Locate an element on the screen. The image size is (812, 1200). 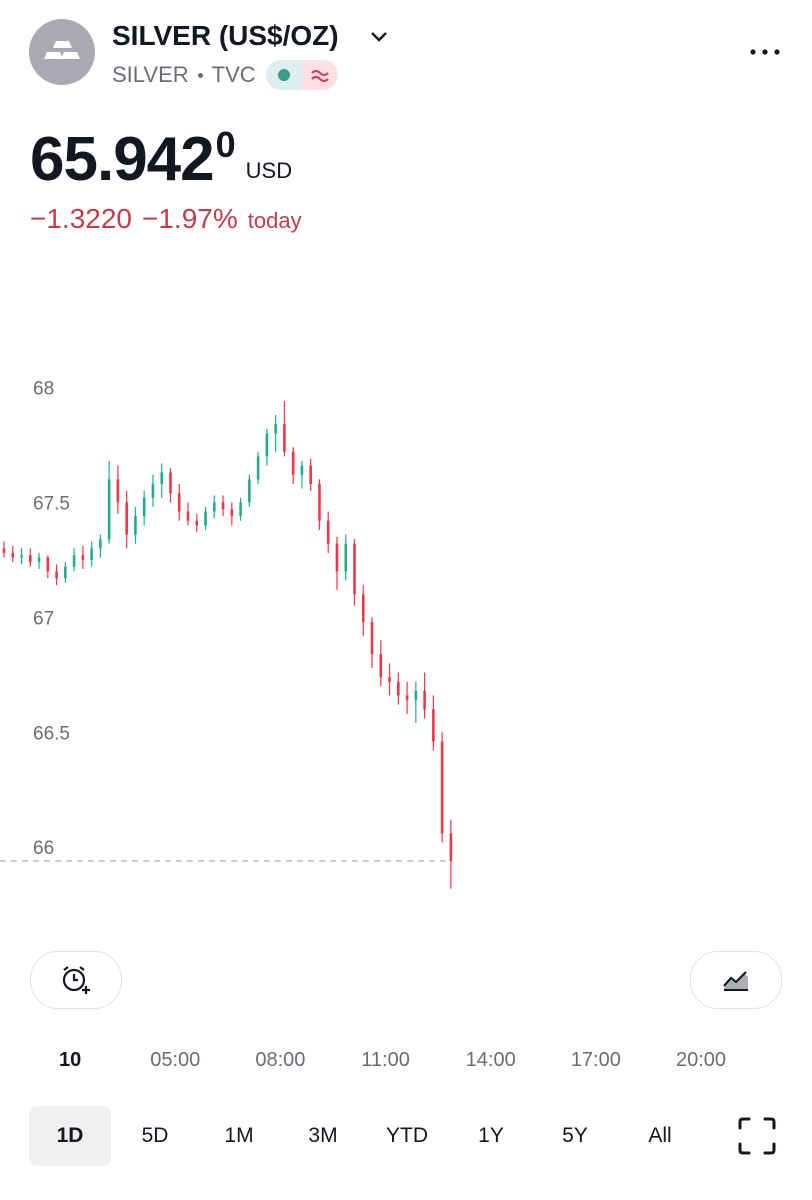
indicator-icon is located at coordinates (735, 981).